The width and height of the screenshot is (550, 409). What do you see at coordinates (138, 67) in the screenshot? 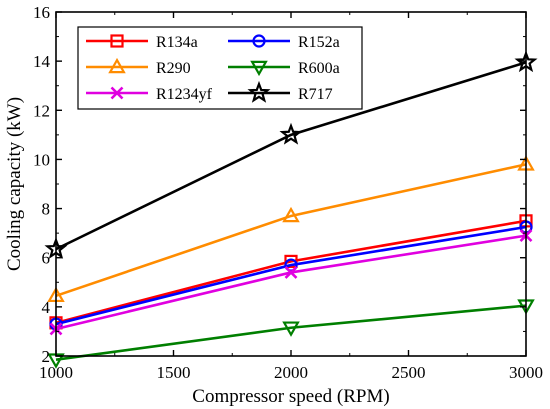
I see `legend-entry: R290` at bounding box center [138, 67].